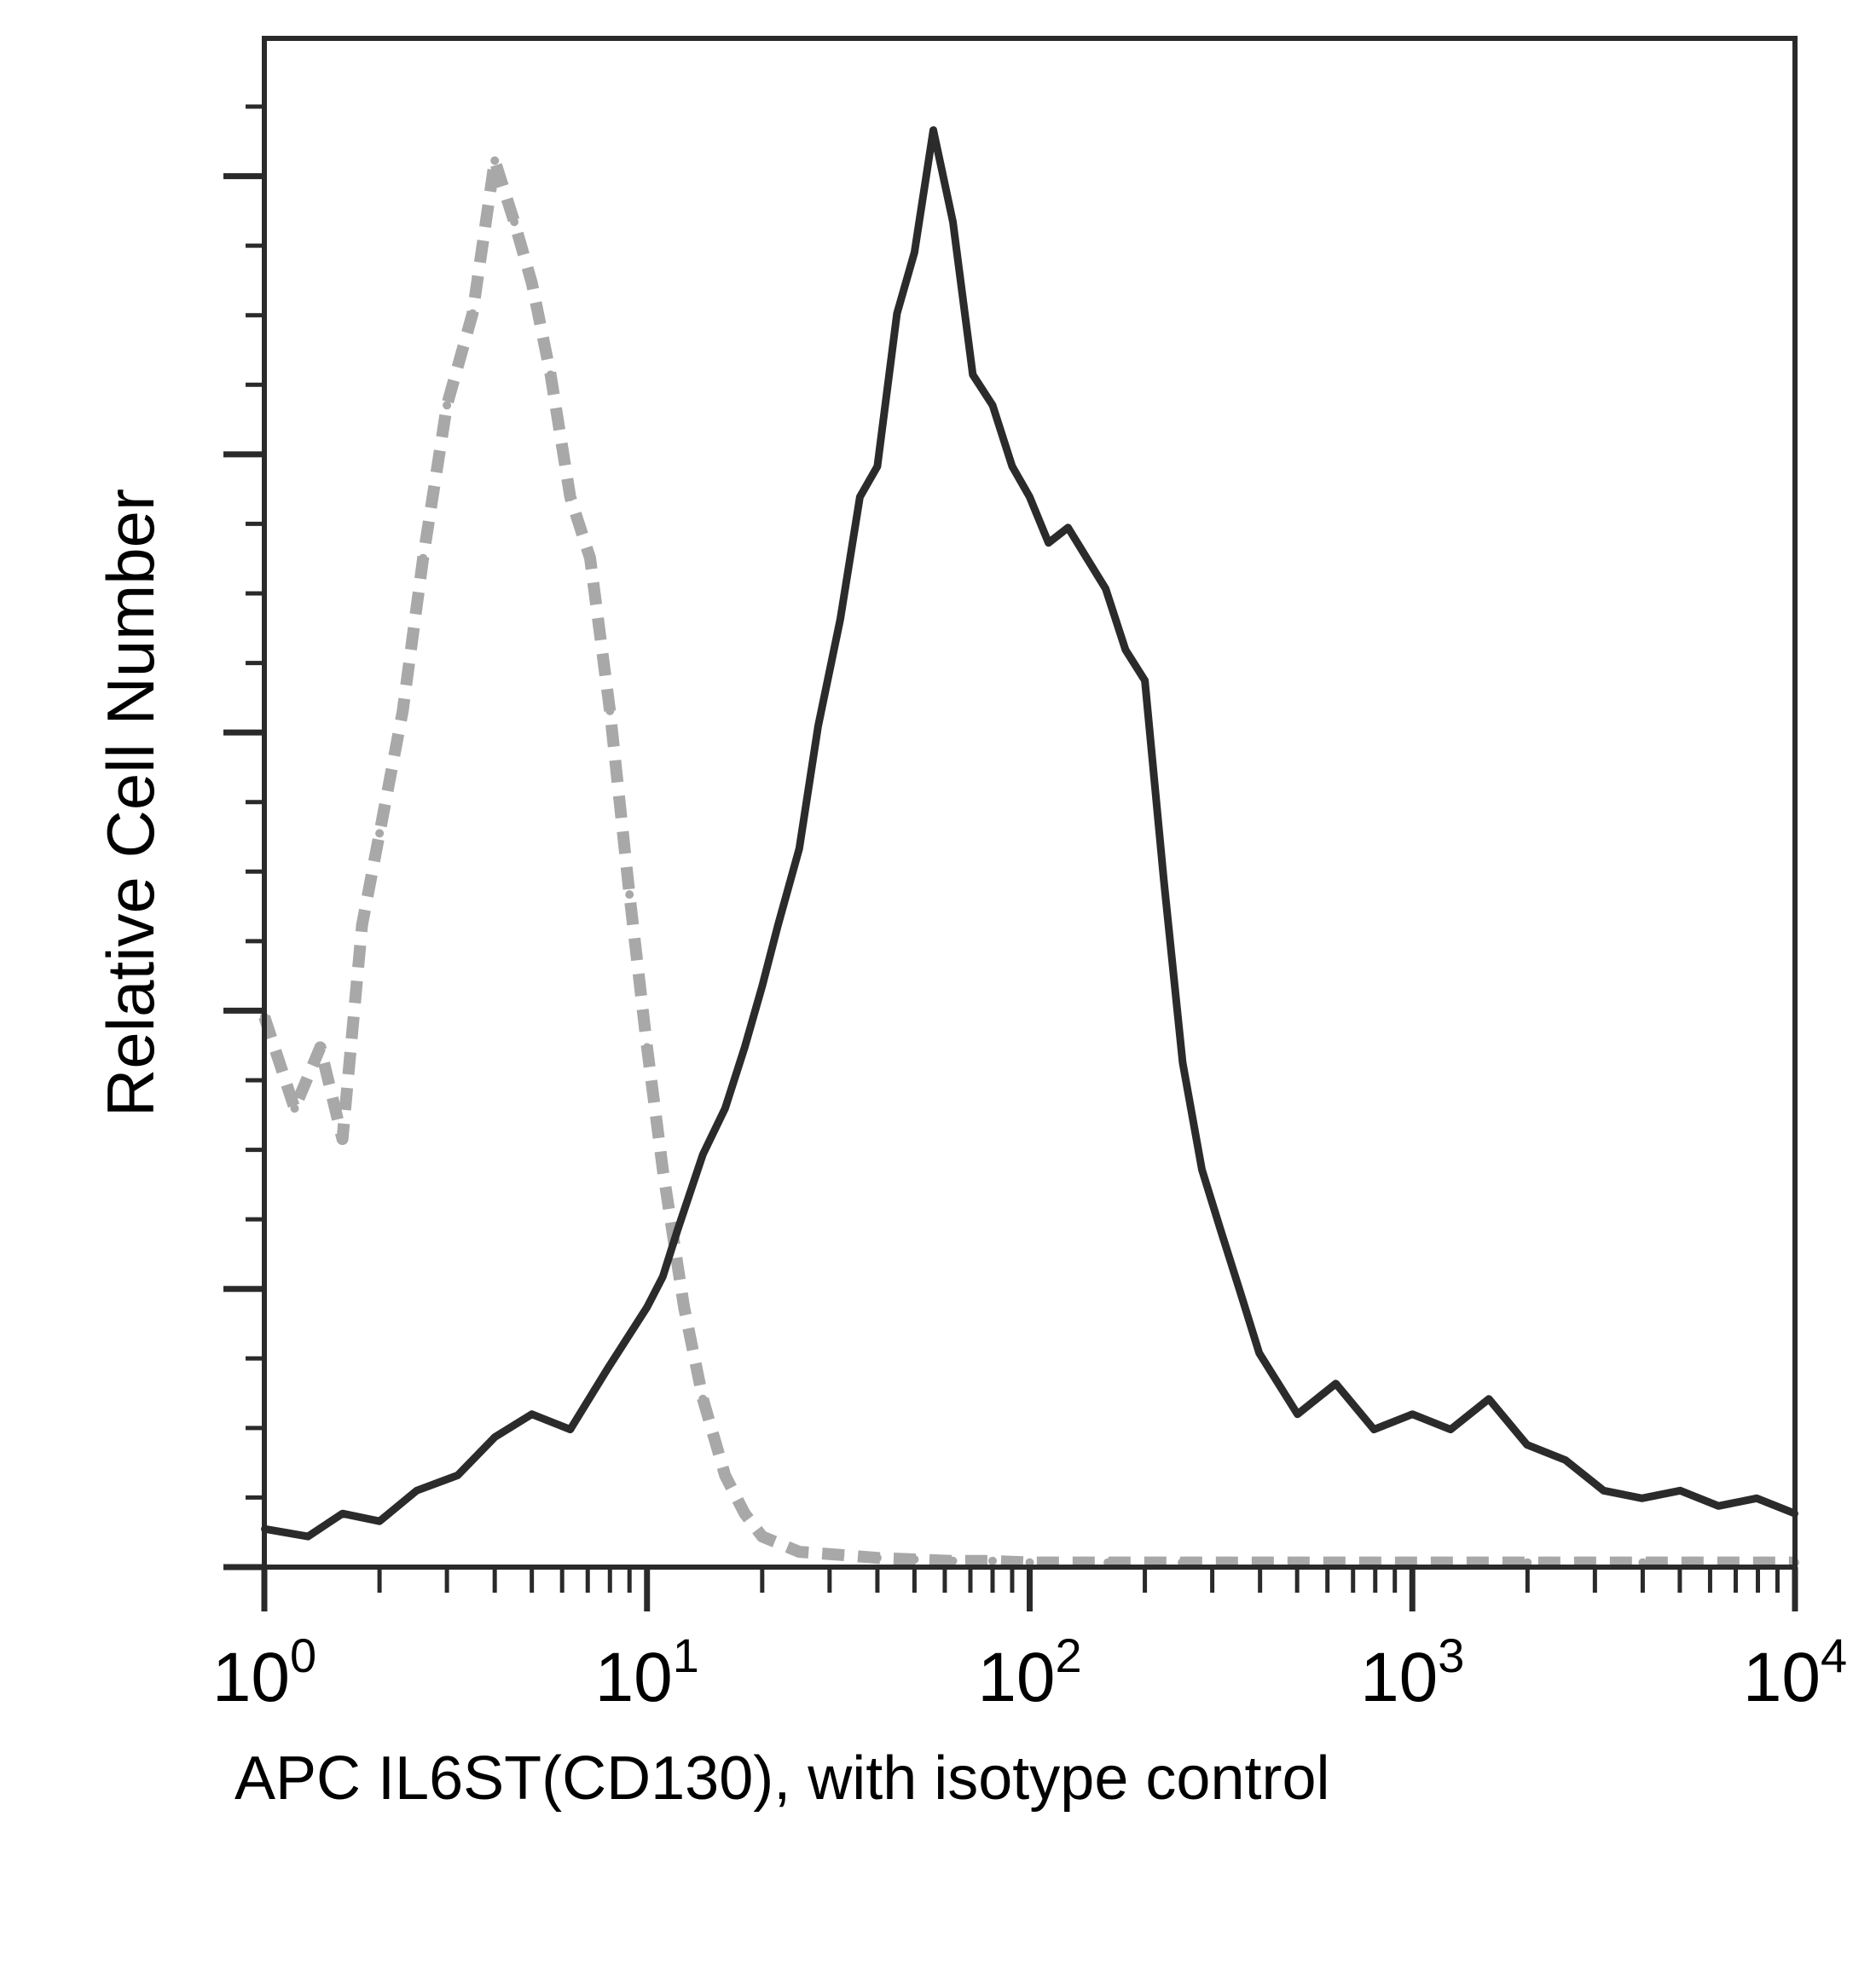 The height and width of the screenshot is (1961, 1876). Describe the element at coordinates (264, 1672) in the screenshot. I see `x-tick-label: 10⁰` at that location.